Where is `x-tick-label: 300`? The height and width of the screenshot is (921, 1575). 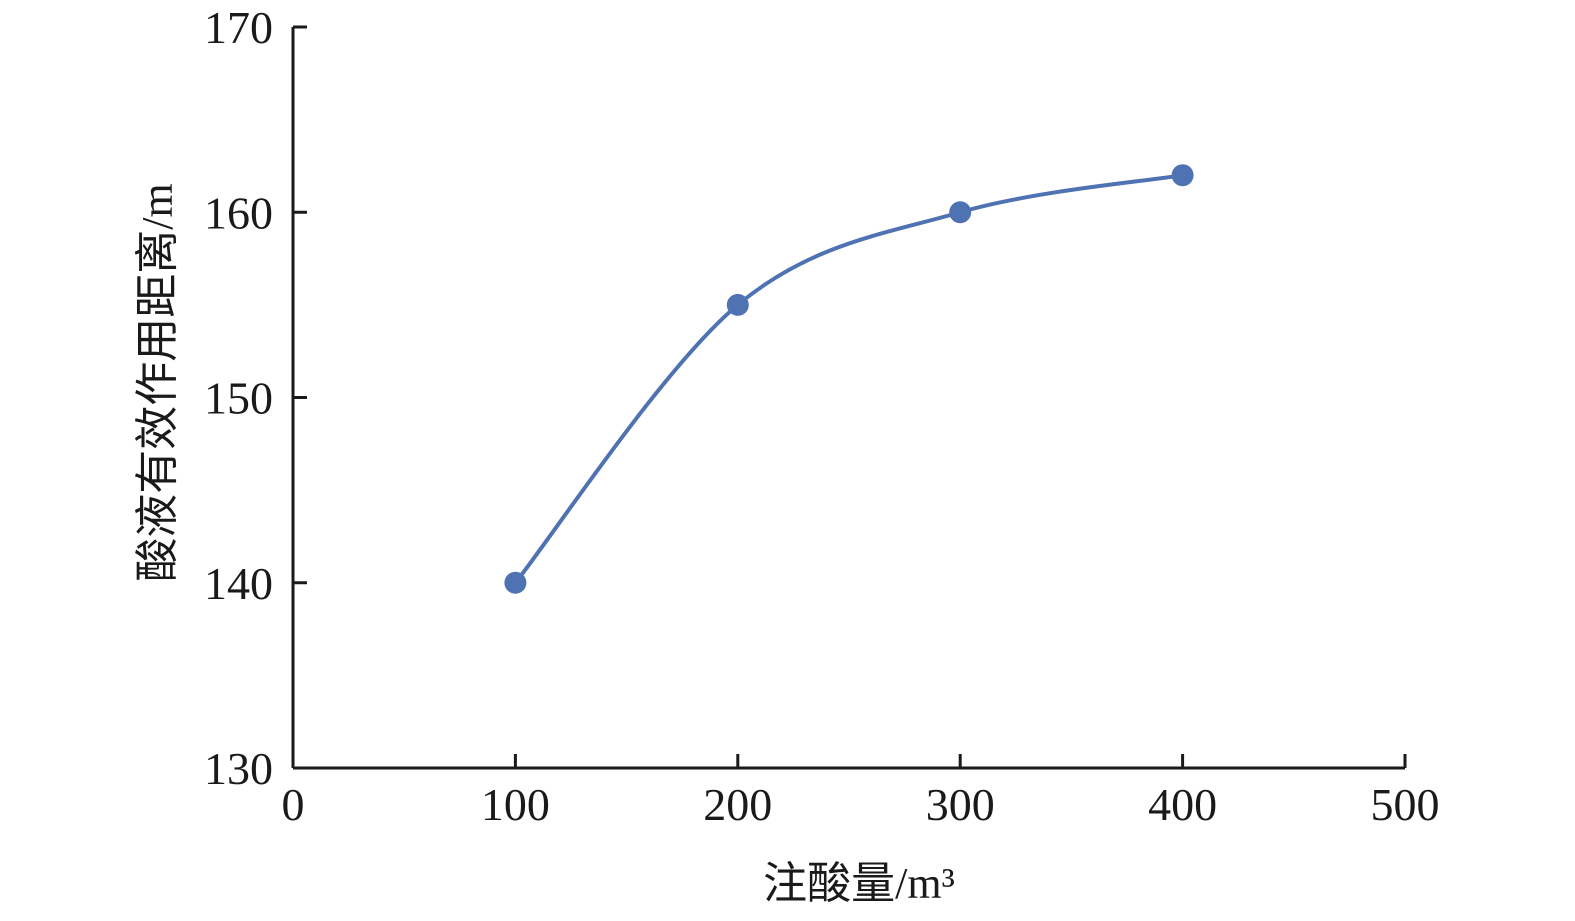
x-tick-label: 300 is located at coordinates (960, 804).